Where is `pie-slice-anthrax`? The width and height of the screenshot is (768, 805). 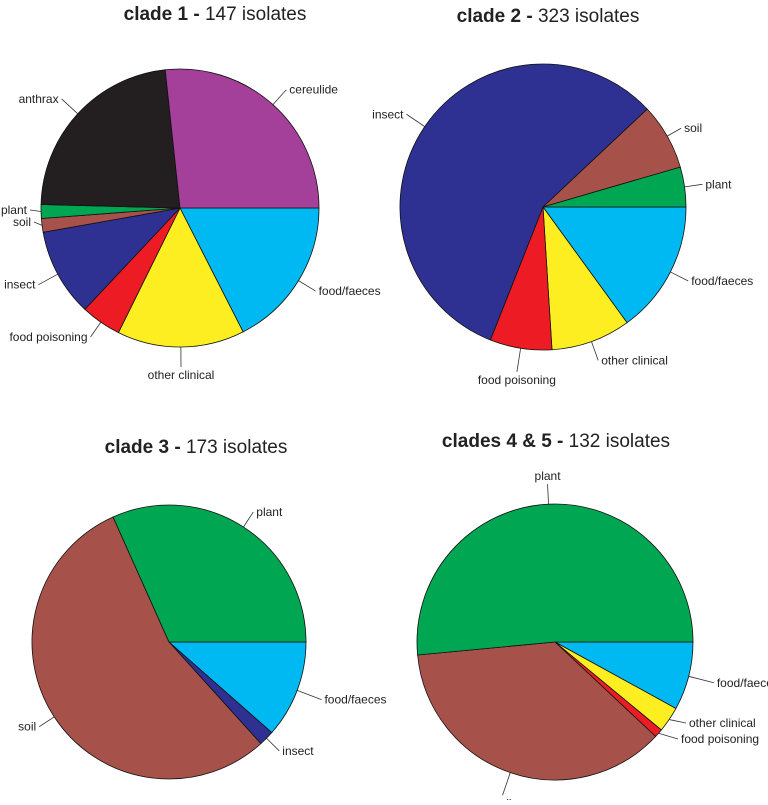
pie-slice-anthrax is located at coordinates (110, 139).